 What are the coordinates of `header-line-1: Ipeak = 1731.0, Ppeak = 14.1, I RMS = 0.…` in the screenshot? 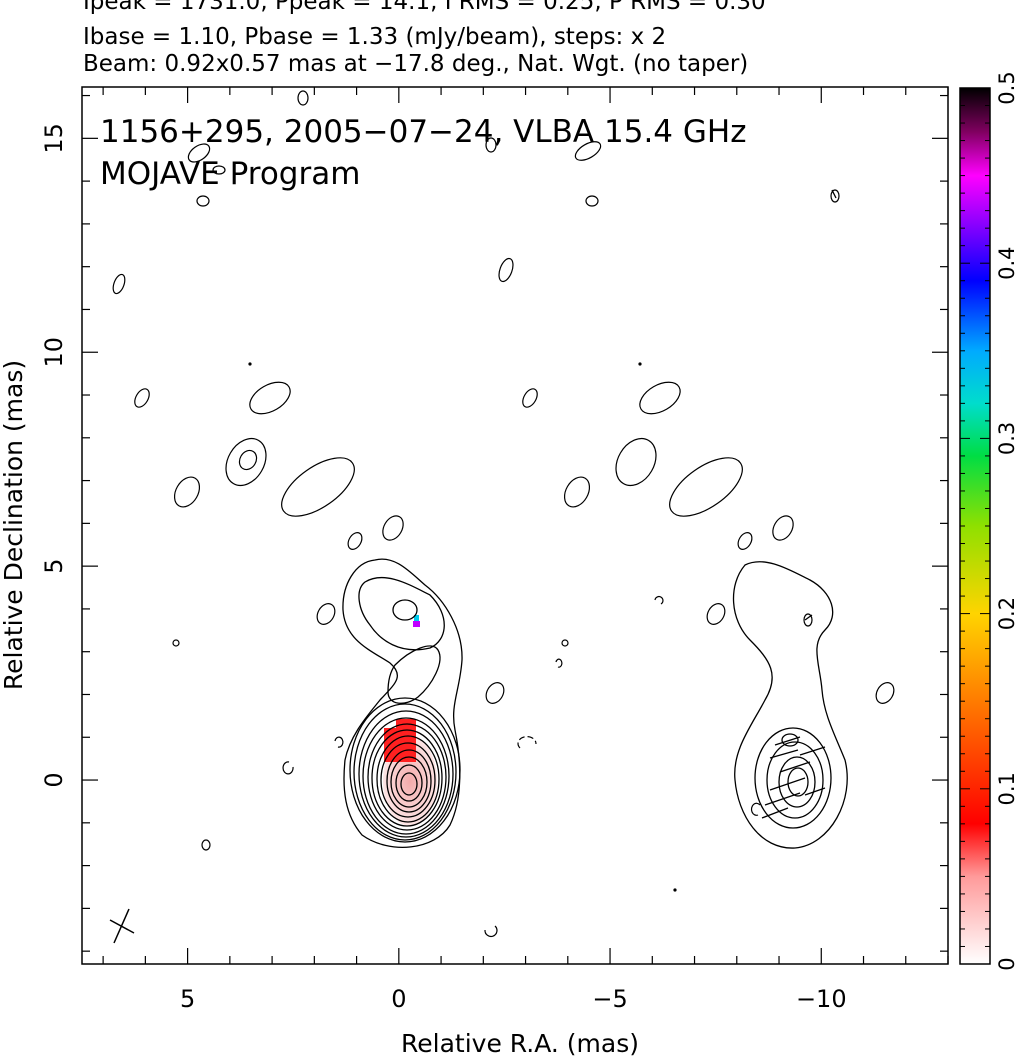 It's located at (424, 7).